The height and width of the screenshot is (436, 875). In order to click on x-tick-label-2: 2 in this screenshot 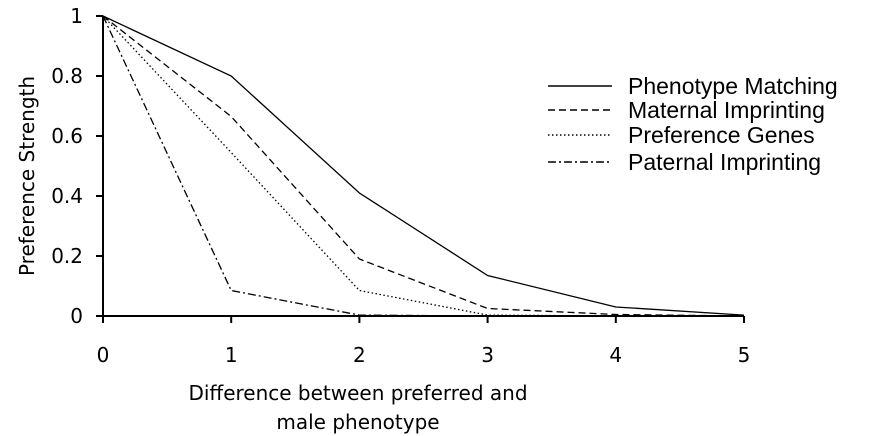, I will do `click(359, 355)`.